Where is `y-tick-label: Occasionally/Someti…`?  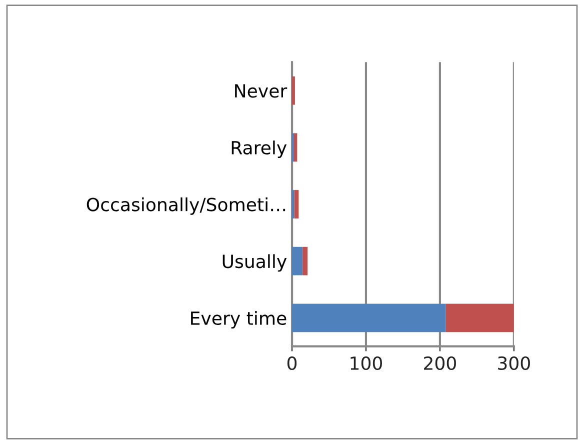 y-tick-label: Occasionally/Someti… is located at coordinates (186, 206).